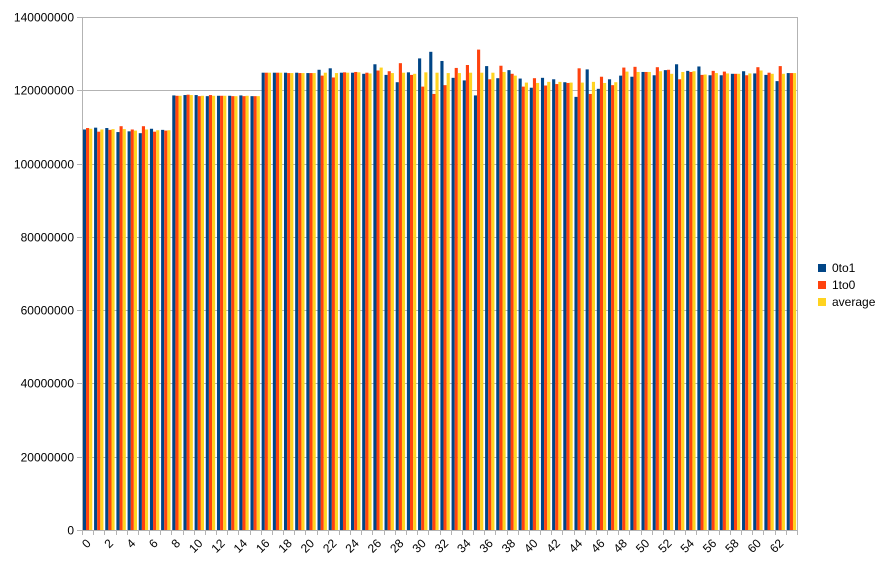 The image size is (880, 568). What do you see at coordinates (846, 301) in the screenshot?
I see `legend-item-average: average` at bounding box center [846, 301].